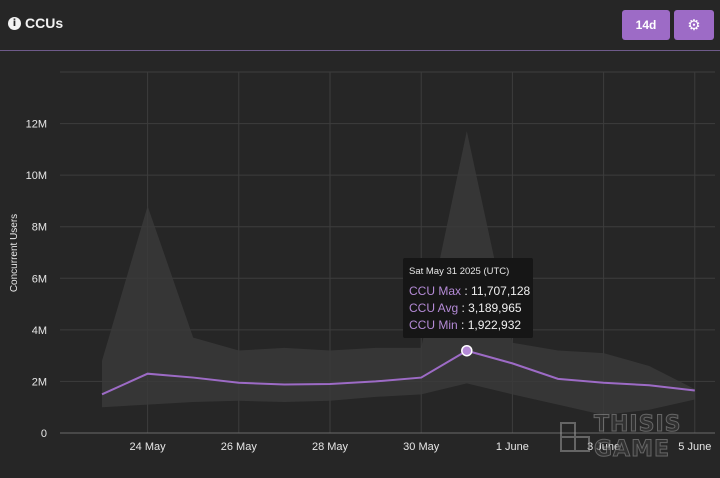 The width and height of the screenshot is (720, 478). Describe the element at coordinates (694, 447) in the screenshot. I see `x-tick-label: 5 June` at that location.